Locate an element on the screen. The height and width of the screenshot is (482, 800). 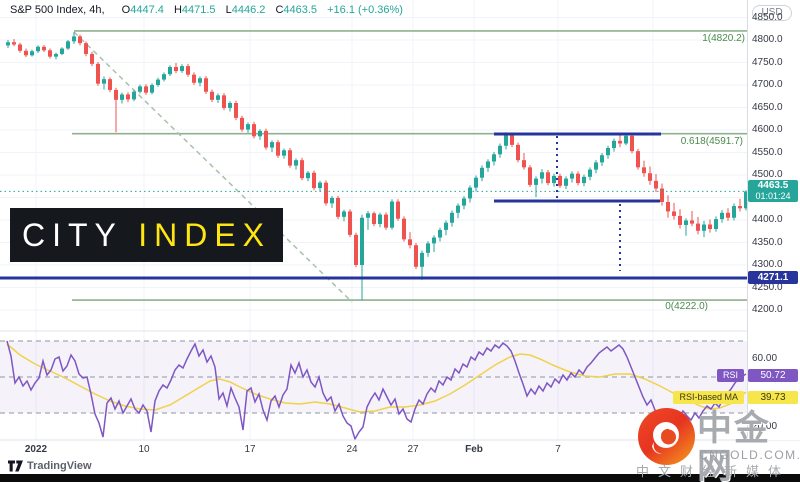
currency-pill: USD is located at coordinates (772, 13).